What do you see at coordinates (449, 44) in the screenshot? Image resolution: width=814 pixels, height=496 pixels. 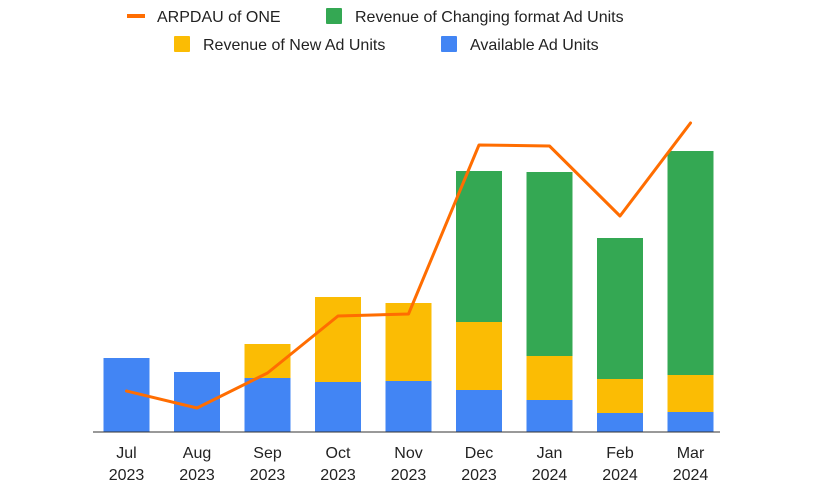 I see `legend-swatch-available-ad-units` at bounding box center [449, 44].